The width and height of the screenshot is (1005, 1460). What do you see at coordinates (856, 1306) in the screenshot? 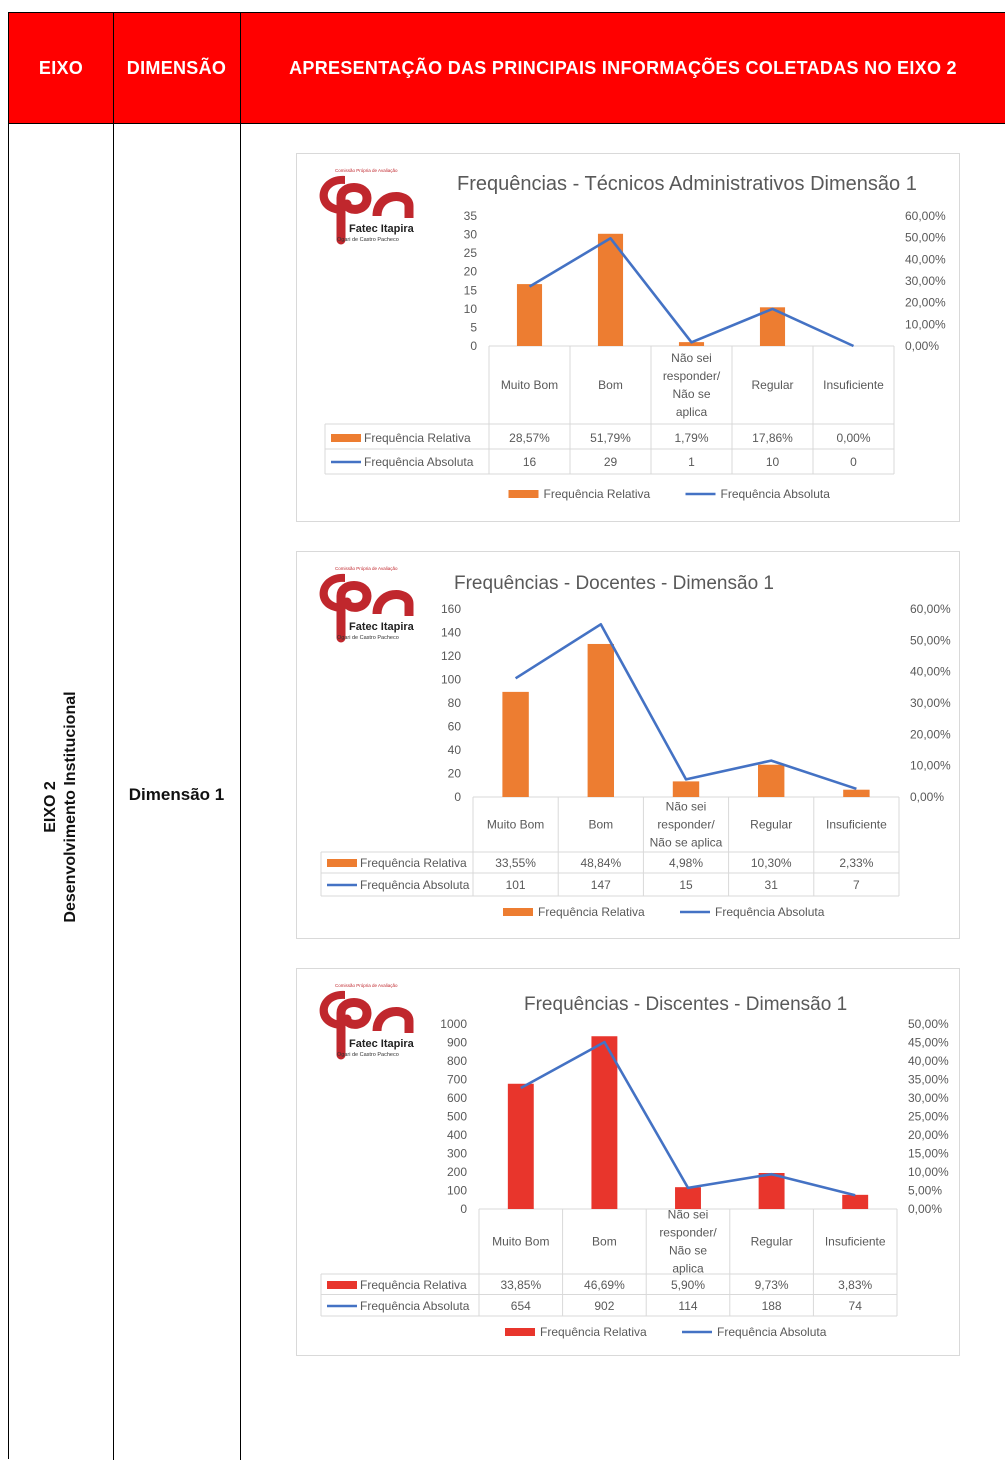
I see `table-value: 74` at bounding box center [856, 1306].